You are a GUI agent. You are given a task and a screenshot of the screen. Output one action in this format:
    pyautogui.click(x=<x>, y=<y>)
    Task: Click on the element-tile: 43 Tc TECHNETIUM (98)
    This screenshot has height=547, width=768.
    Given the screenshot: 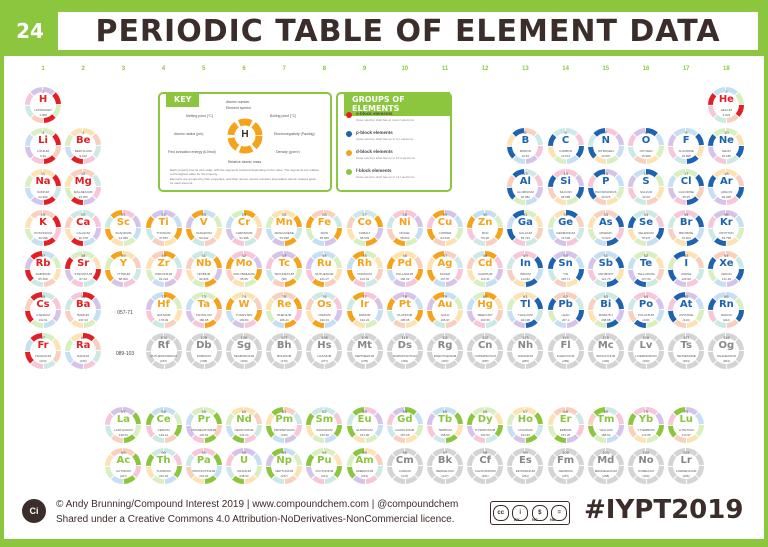 What is the action you would take?
    pyautogui.click(x=284, y=269)
    